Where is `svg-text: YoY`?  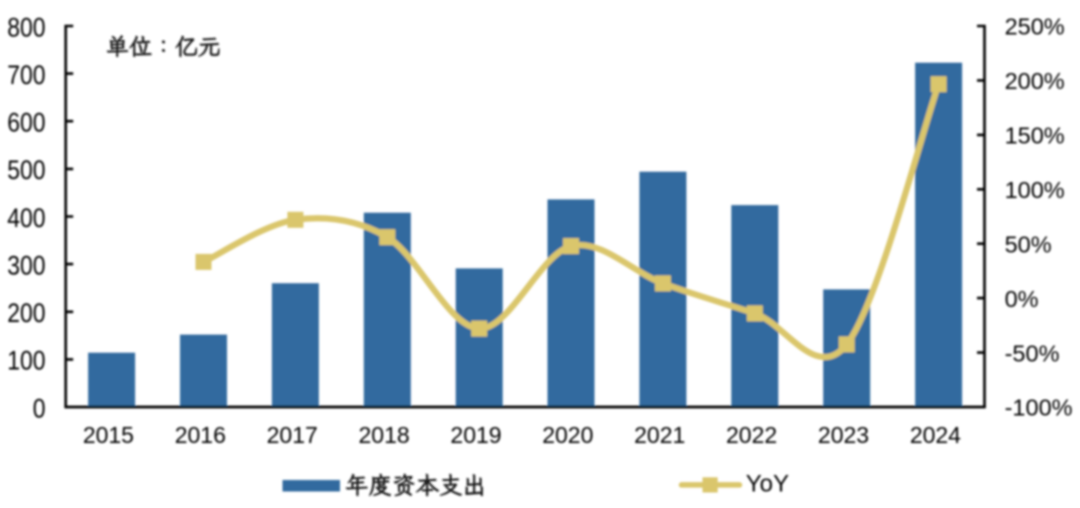
svg-text: YoY is located at coordinates (767, 484).